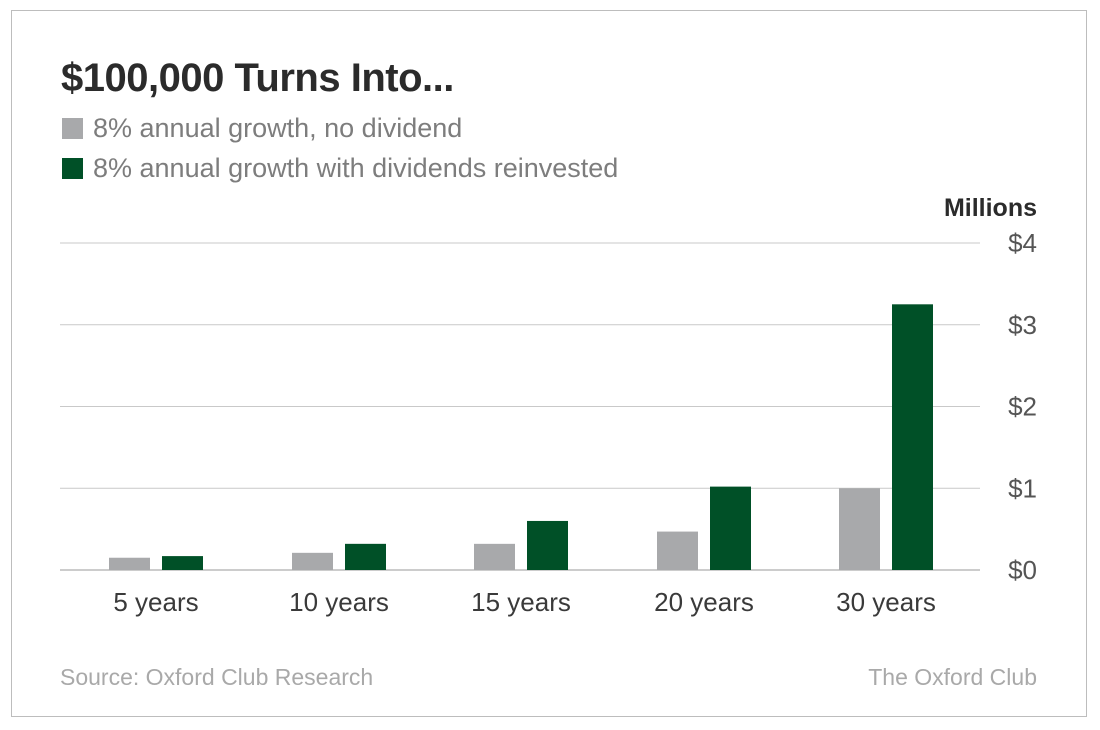  Describe the element at coordinates (1022, 325) in the screenshot. I see `y-tick-label: $3` at that location.